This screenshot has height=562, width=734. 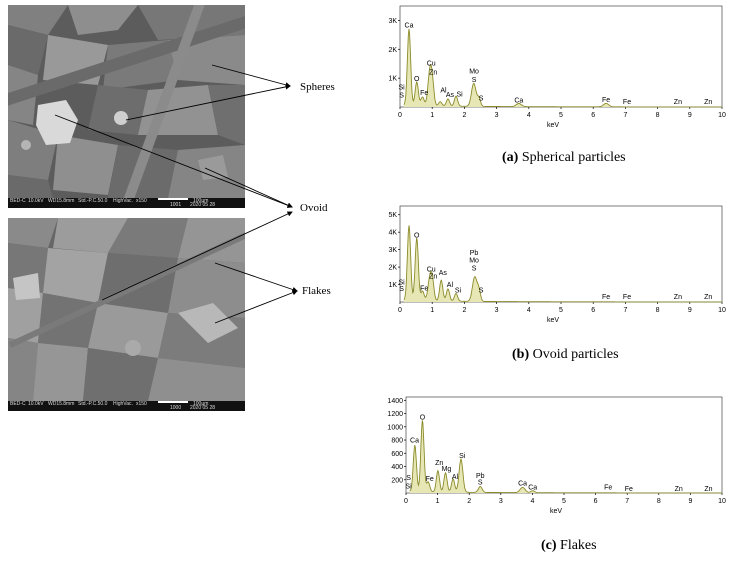 I want to click on y-tick-label: 4K, so click(x=392, y=233).